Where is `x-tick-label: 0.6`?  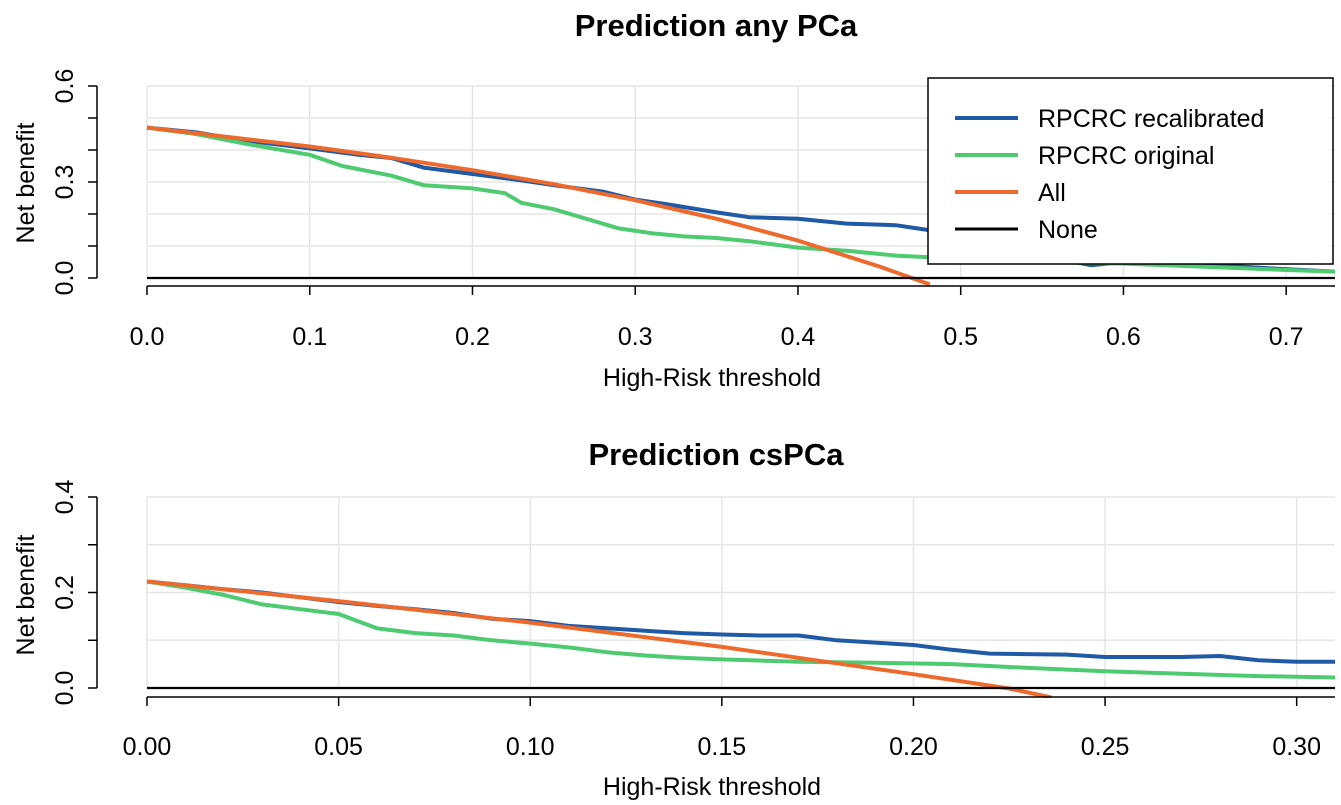
x-tick-label: 0.6 is located at coordinates (1123, 337).